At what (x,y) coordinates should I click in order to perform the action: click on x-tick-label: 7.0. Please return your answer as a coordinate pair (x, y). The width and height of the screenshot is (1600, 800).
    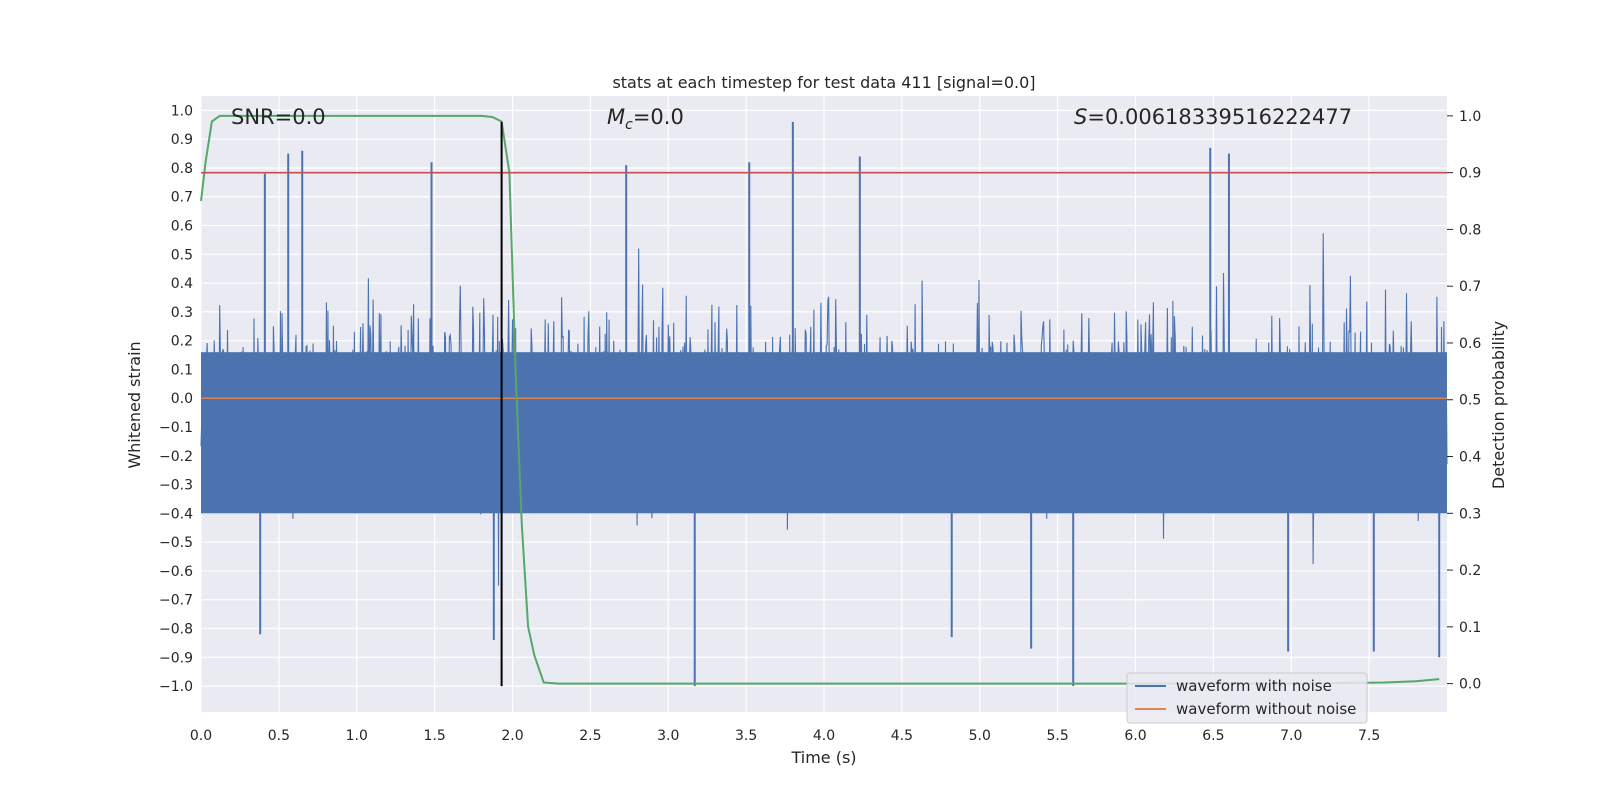
    Looking at the image, I should click on (1291, 736).